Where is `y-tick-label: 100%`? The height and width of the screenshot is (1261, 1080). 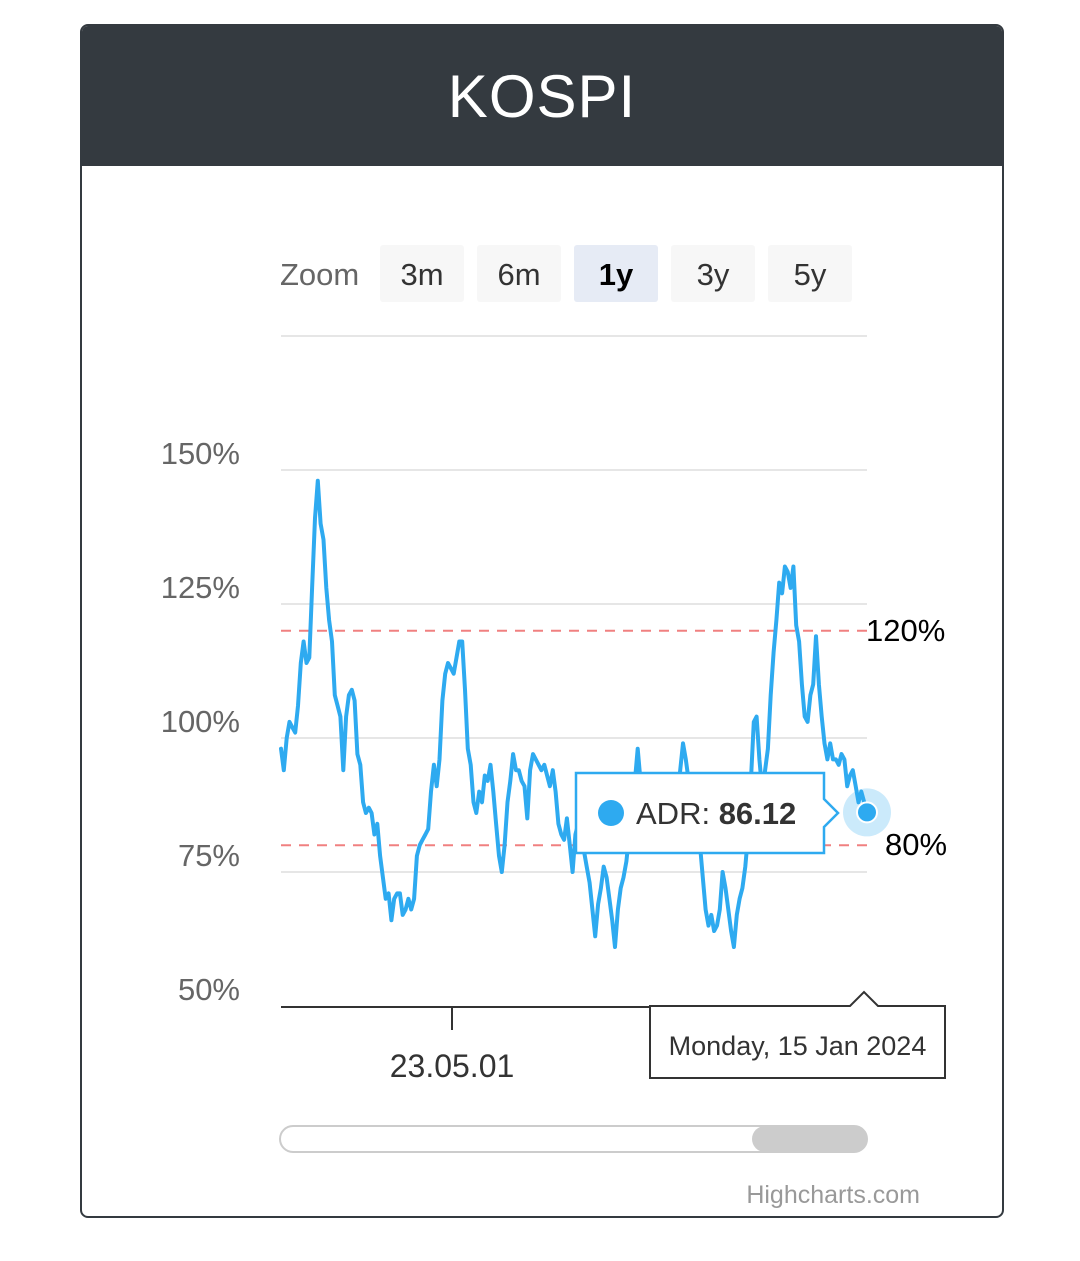
y-tick-label: 100% is located at coordinates (200, 721).